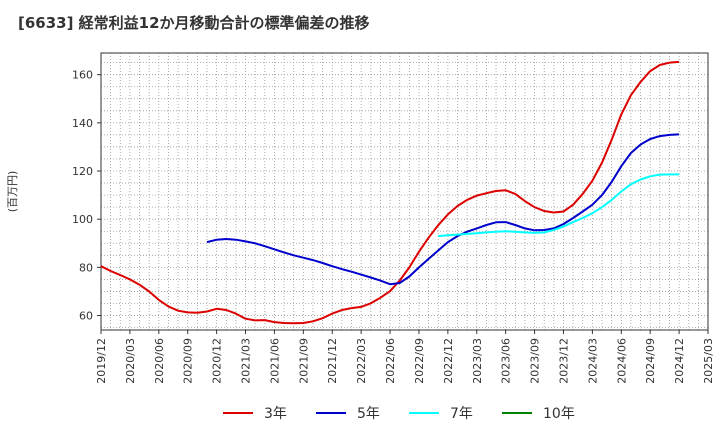 Image resolution: width=720 pixels, height=440 pixels. Describe the element at coordinates (86, 196) in the screenshot. I see `y-axis: 60 80 100 120 140 160` at that location.